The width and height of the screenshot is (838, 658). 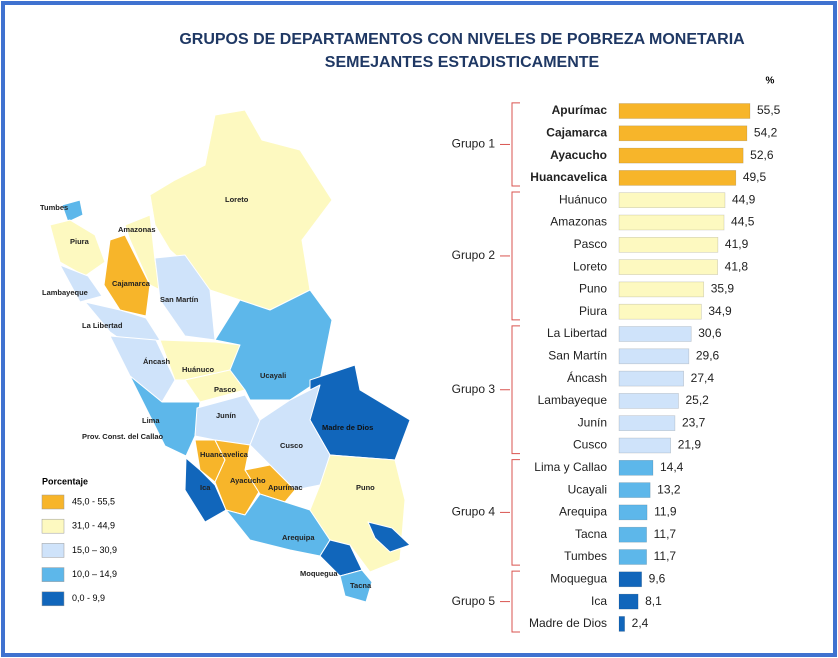 I want to click on map-label: Ucayali, so click(x=273, y=375).